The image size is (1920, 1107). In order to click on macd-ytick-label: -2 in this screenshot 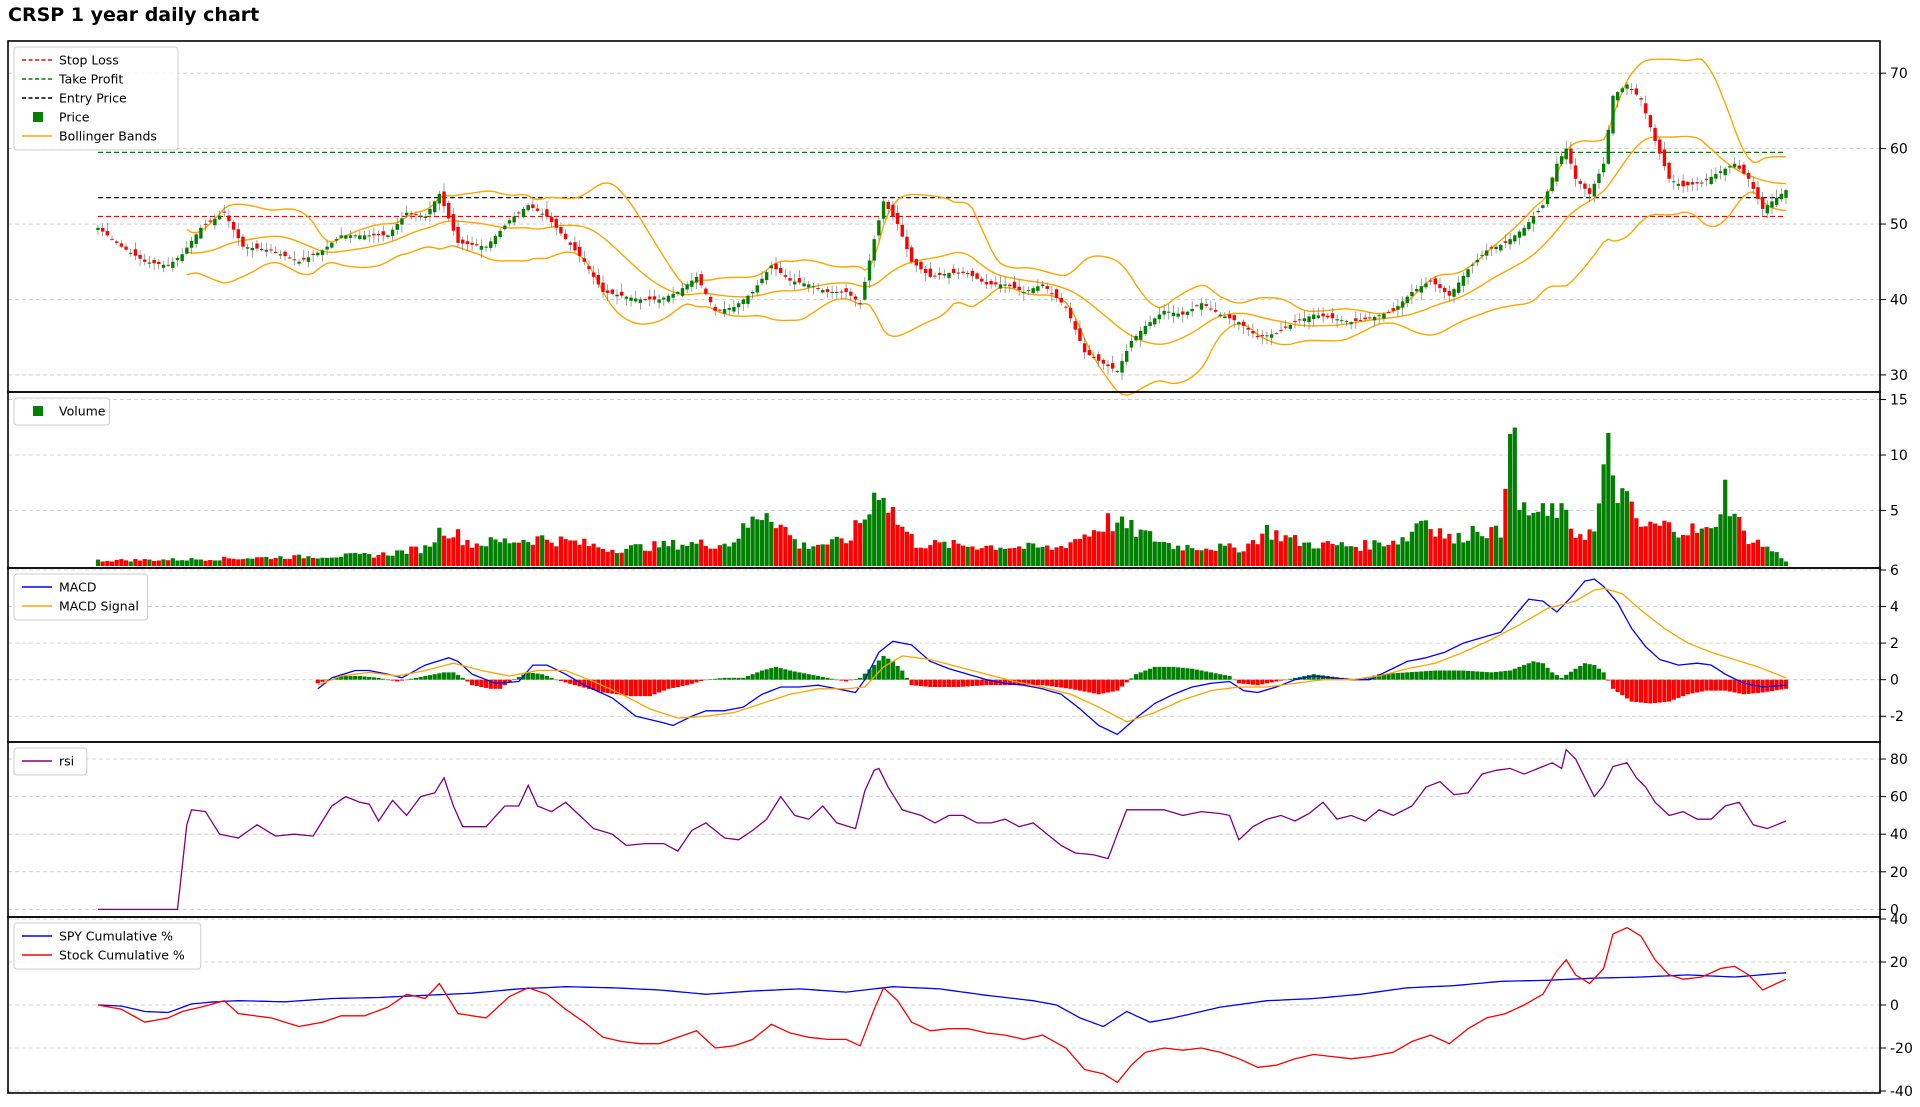, I will do `click(1897, 717)`.